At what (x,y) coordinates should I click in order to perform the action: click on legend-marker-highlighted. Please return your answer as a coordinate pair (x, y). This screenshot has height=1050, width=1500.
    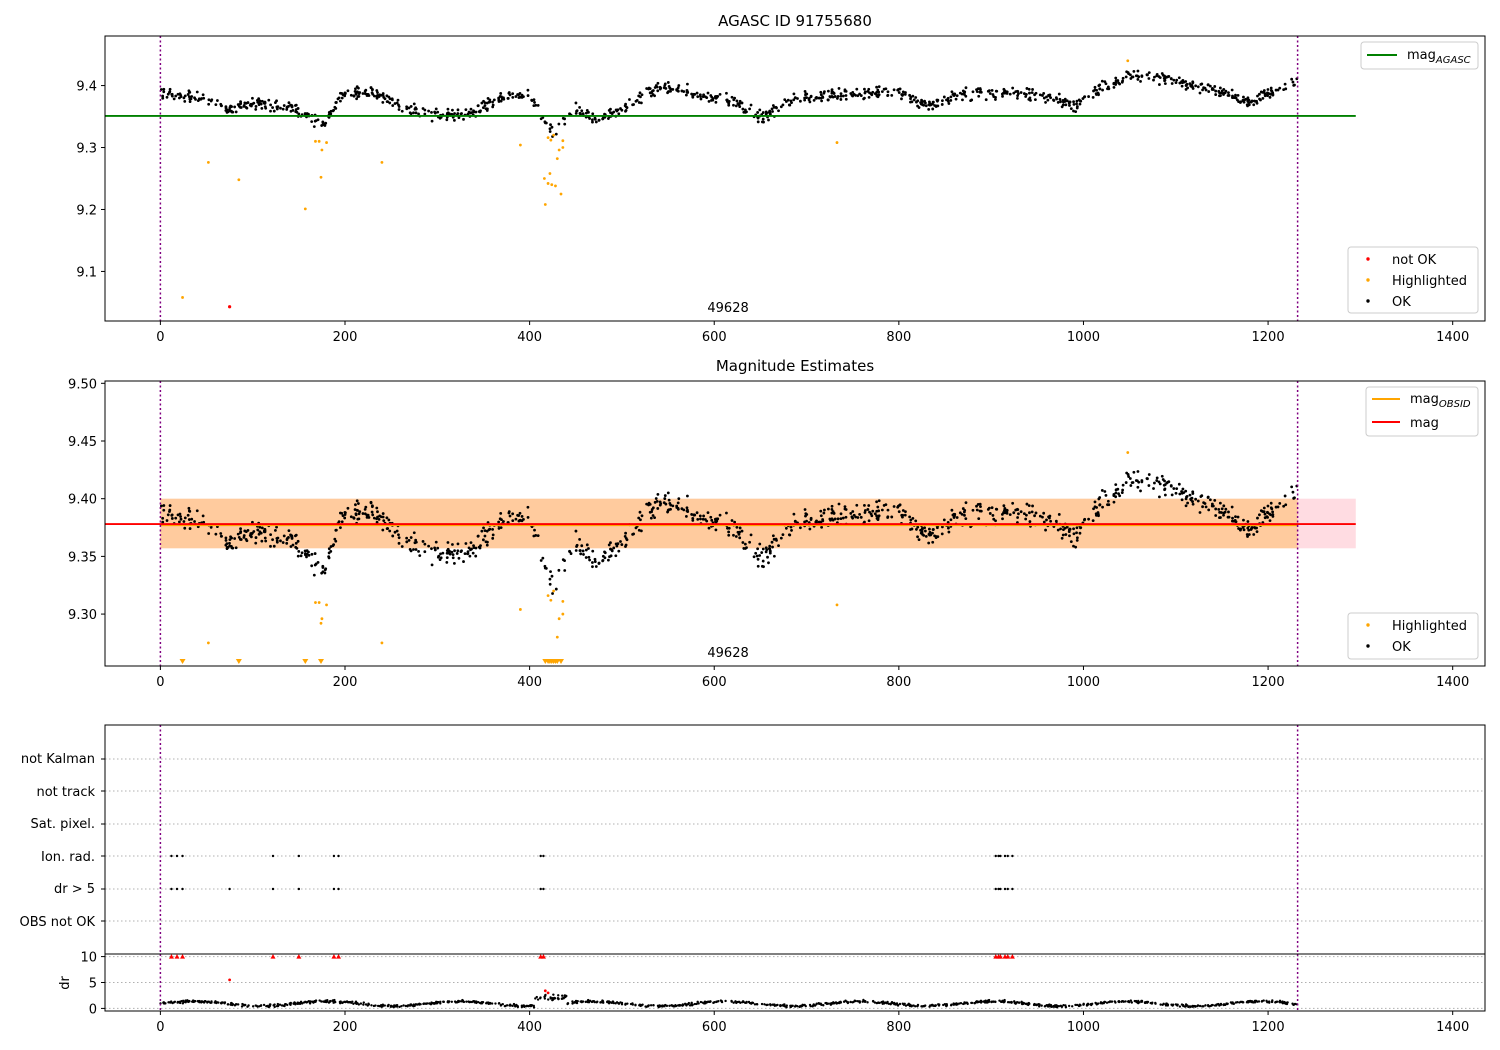
    Looking at the image, I should click on (1368, 280).